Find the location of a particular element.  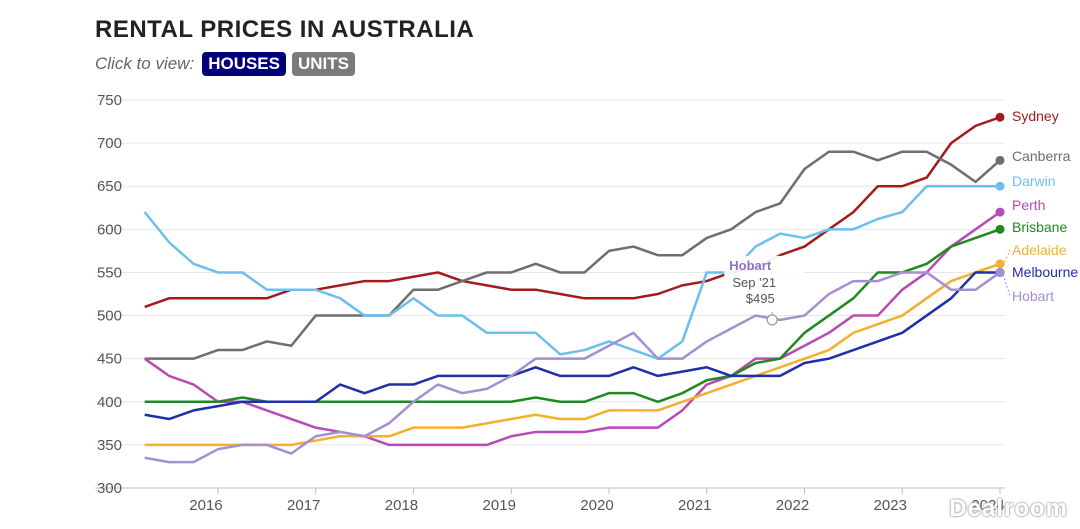

annotation-background is located at coordinates (764, 283).